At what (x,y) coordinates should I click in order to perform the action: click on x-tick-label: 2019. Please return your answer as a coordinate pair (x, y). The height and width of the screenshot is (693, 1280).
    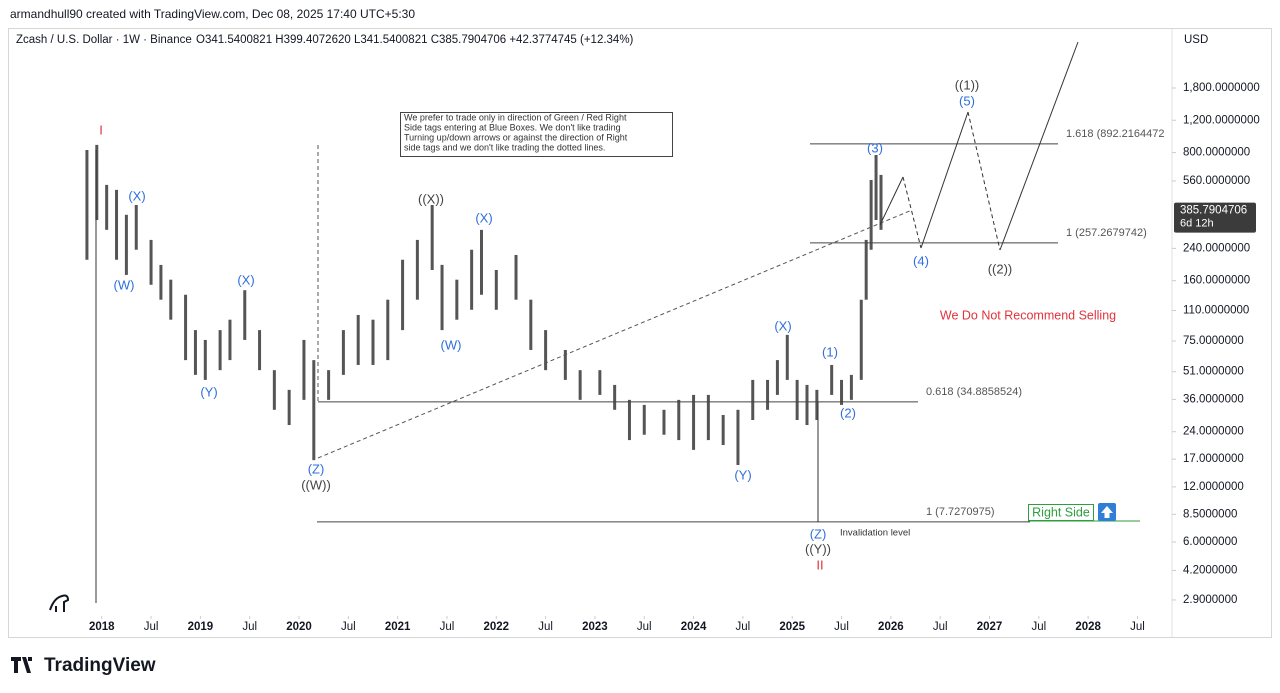
    Looking at the image, I should click on (201, 627).